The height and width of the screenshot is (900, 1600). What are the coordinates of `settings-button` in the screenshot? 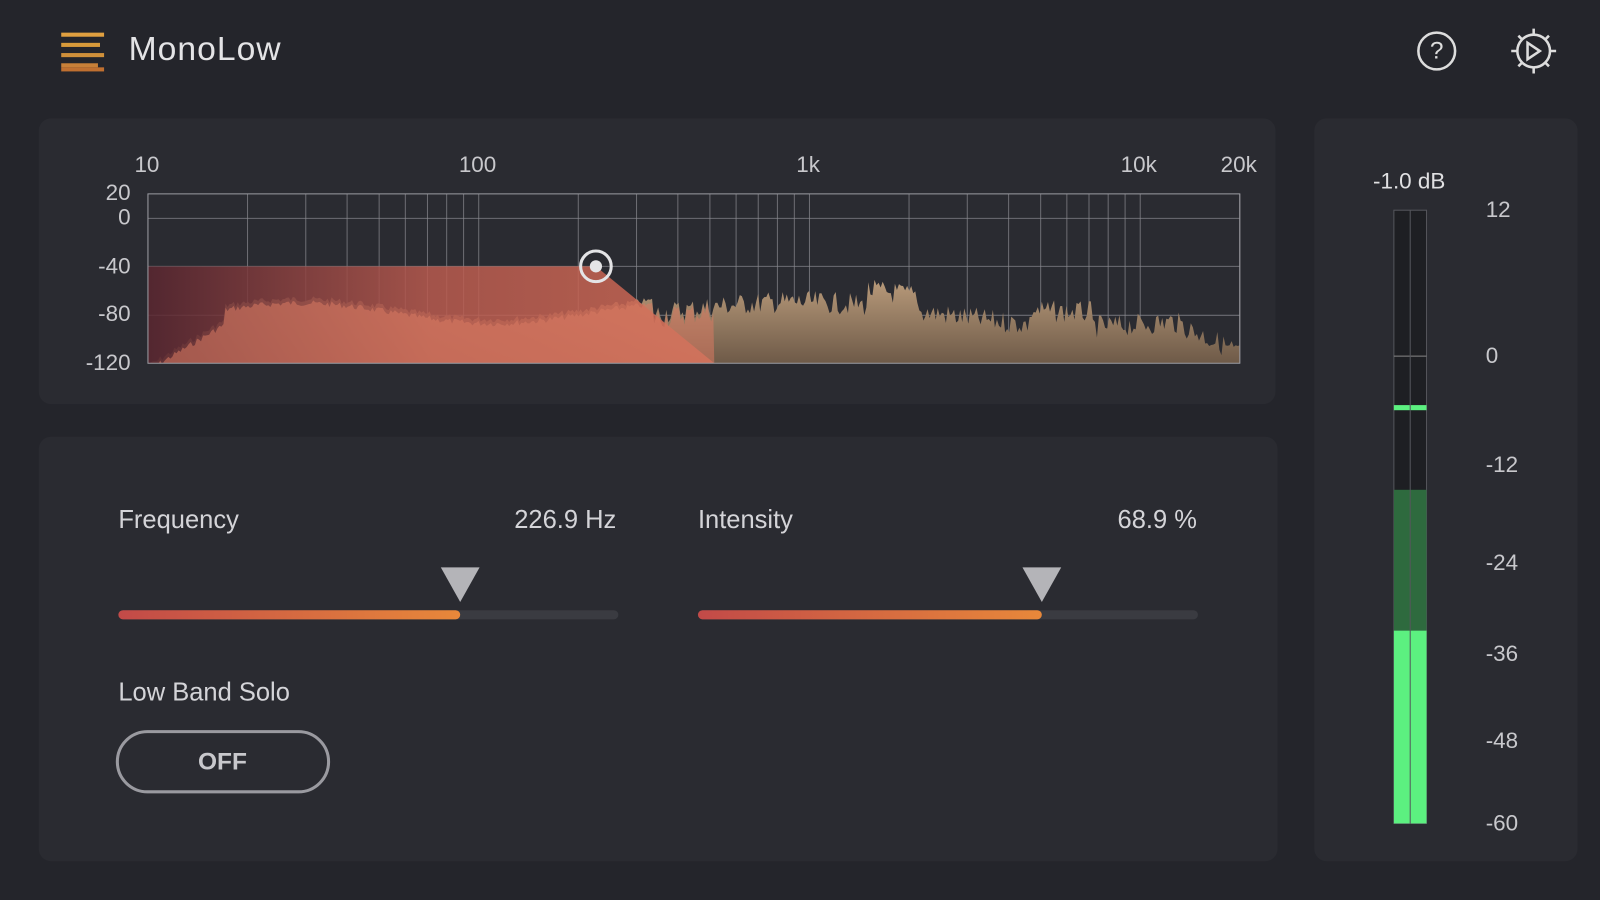 It's located at (1534, 51).